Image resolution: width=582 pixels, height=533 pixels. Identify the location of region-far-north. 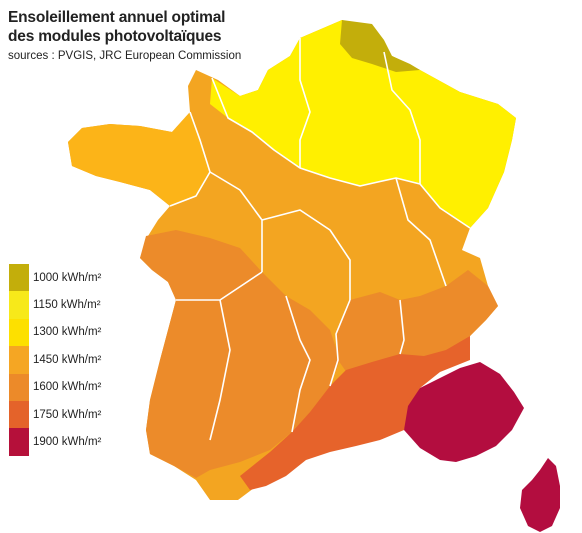
(380, 46).